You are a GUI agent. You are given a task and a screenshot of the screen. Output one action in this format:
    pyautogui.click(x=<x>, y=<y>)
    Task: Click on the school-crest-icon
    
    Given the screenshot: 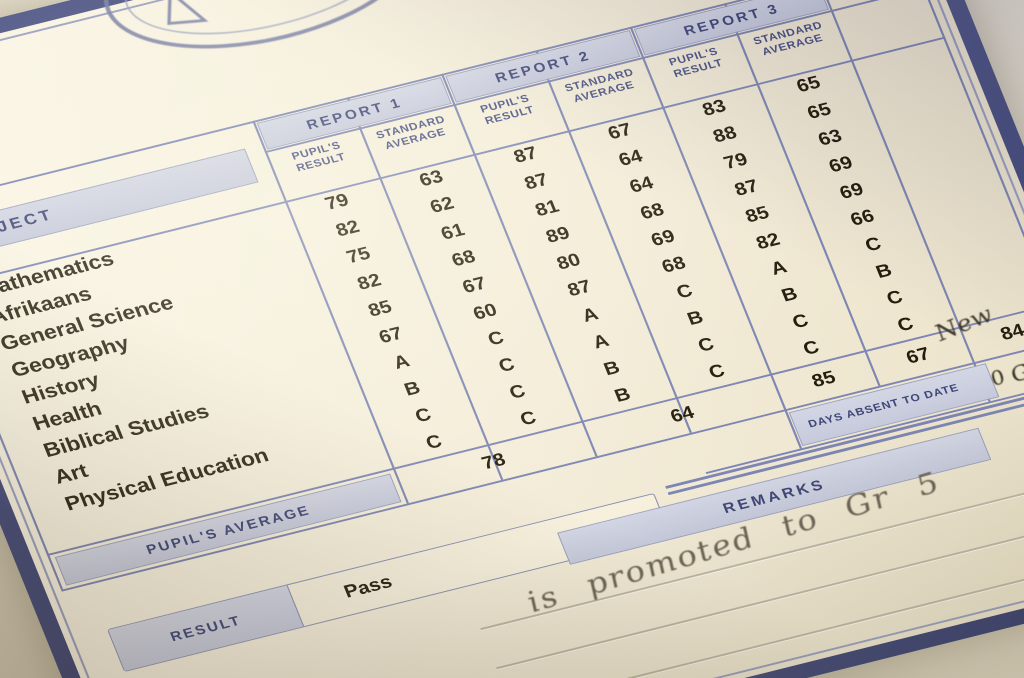 What is the action you would take?
    pyautogui.click(x=261, y=24)
    